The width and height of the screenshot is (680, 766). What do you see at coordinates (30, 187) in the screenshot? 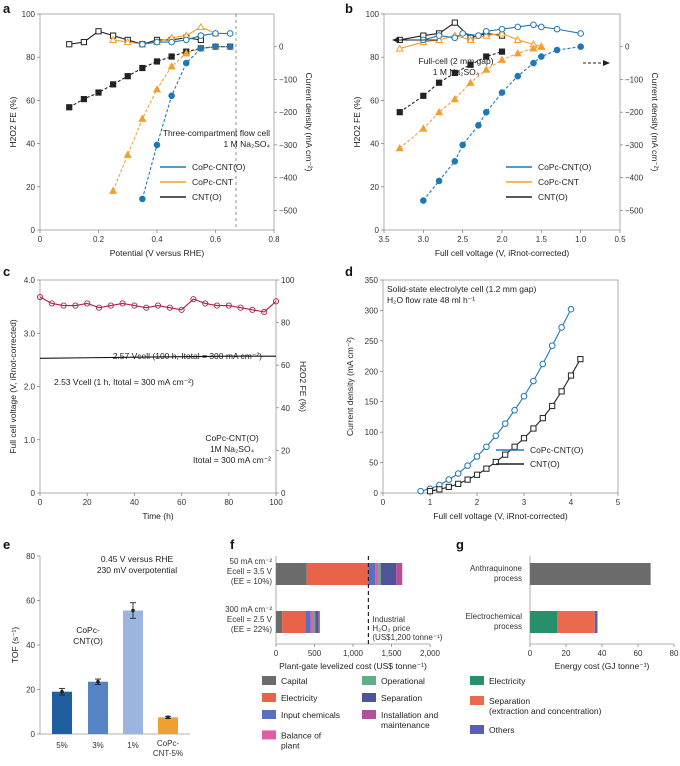
I see `panel-a-yl-tick-label: 20` at bounding box center [30, 187].